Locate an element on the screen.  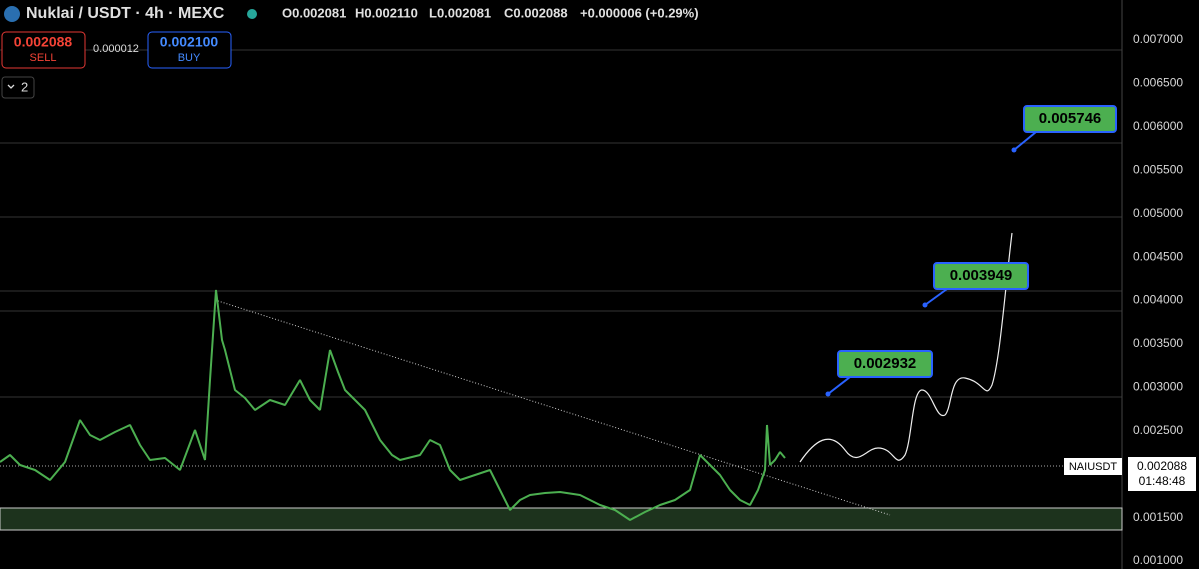
toggle-box is located at coordinates (18, 87).